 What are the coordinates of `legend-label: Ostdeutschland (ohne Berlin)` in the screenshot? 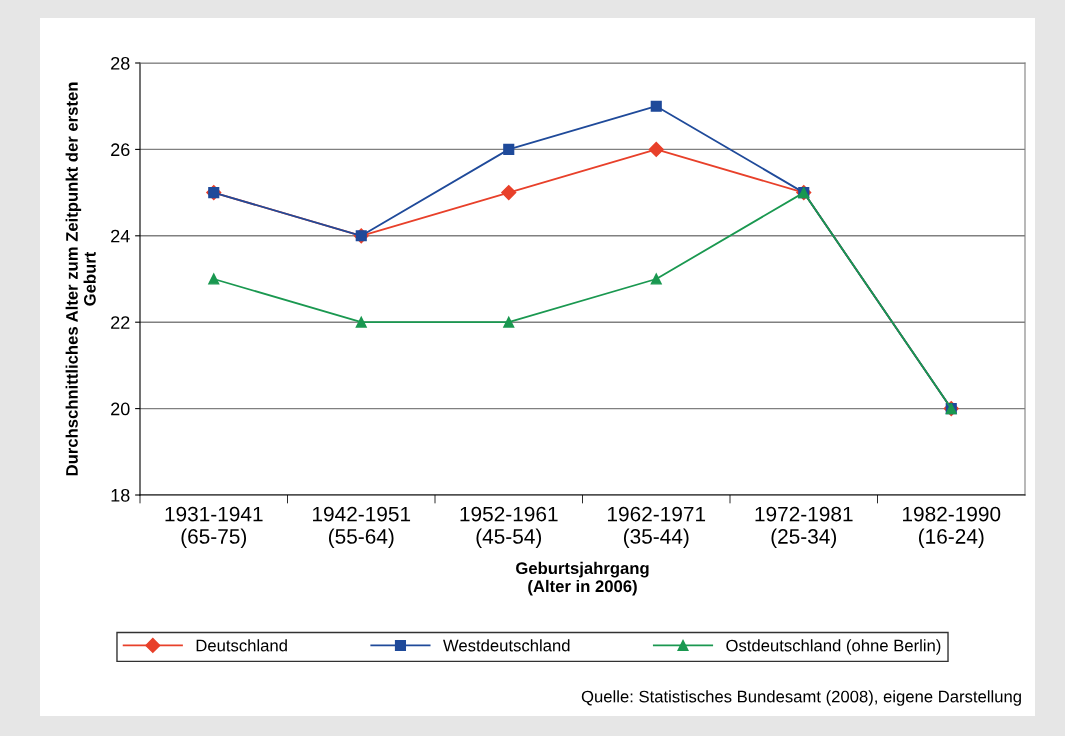 It's located at (833, 647).